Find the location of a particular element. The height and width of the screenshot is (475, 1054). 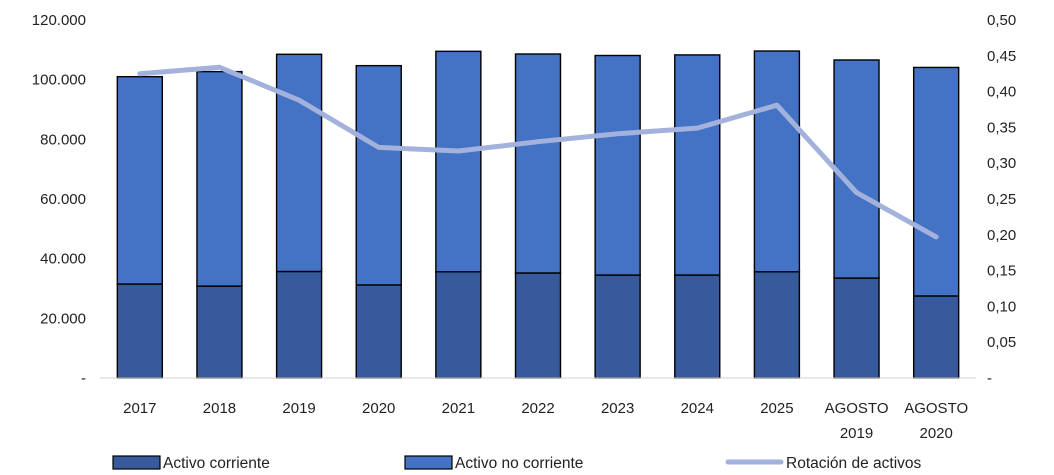

right-y-tick-label: 0,35 is located at coordinates (1001, 127).